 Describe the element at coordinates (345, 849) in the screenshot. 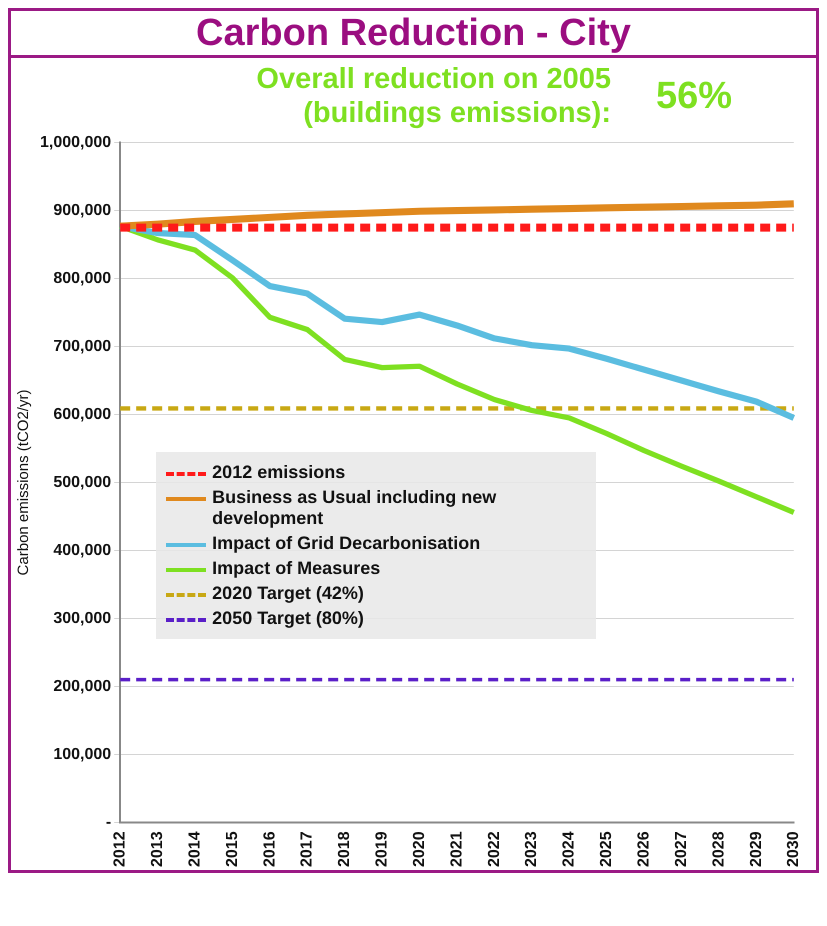

I see `x-tick-label: 2018` at that location.